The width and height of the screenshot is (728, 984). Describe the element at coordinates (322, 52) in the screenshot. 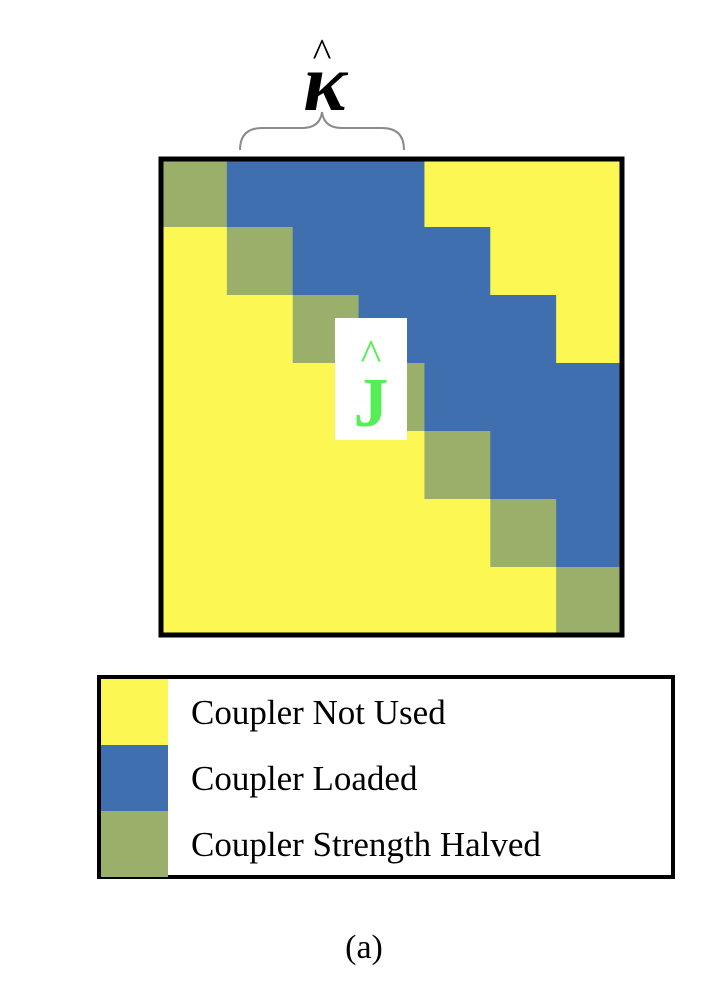

I see `kappa-hat: ^` at that location.